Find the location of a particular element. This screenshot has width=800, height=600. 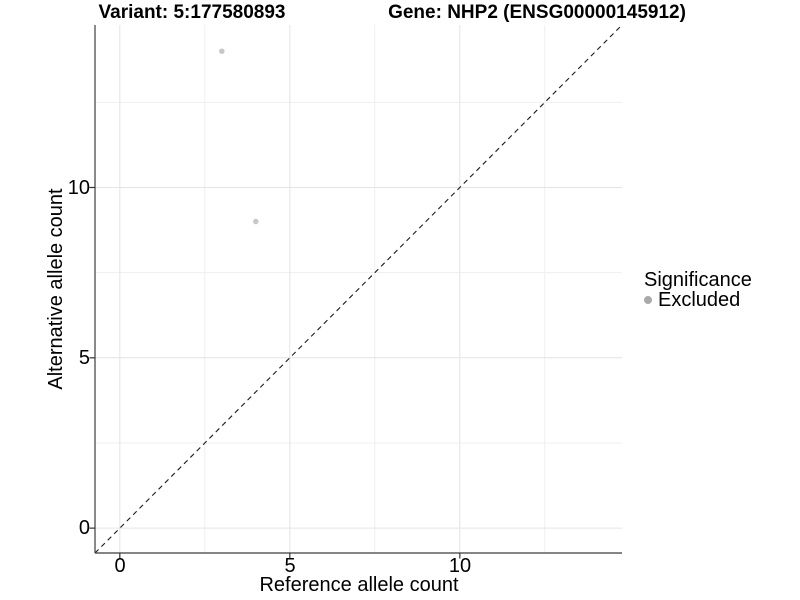

legend: Significance Excluded is located at coordinates (698, 290).